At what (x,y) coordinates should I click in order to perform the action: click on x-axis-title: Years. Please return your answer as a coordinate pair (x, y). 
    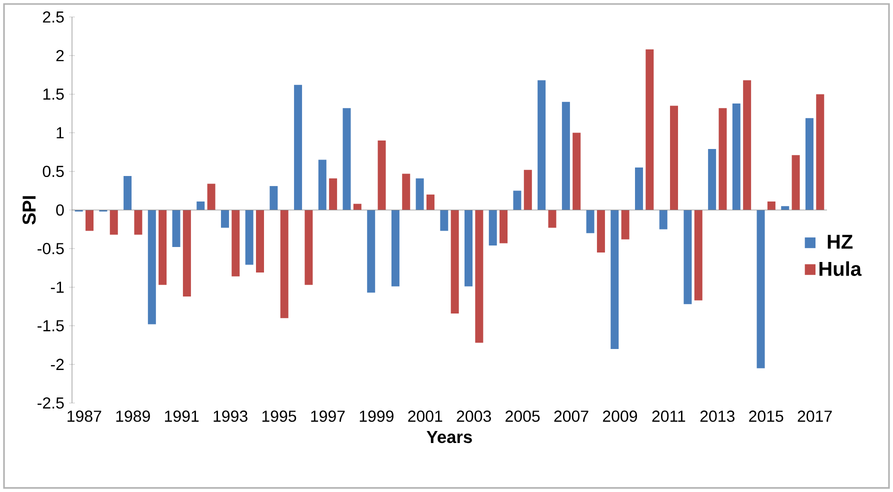
    Looking at the image, I should click on (449, 437).